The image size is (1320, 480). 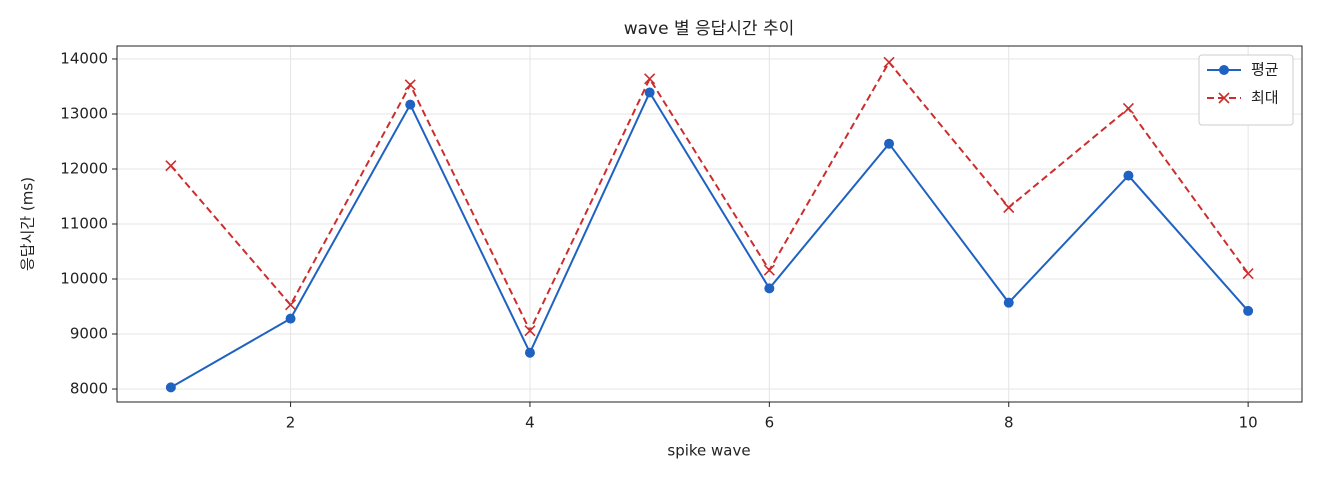 What do you see at coordinates (84, 58) in the screenshot?
I see `y-tick-label: 14000` at bounding box center [84, 58].